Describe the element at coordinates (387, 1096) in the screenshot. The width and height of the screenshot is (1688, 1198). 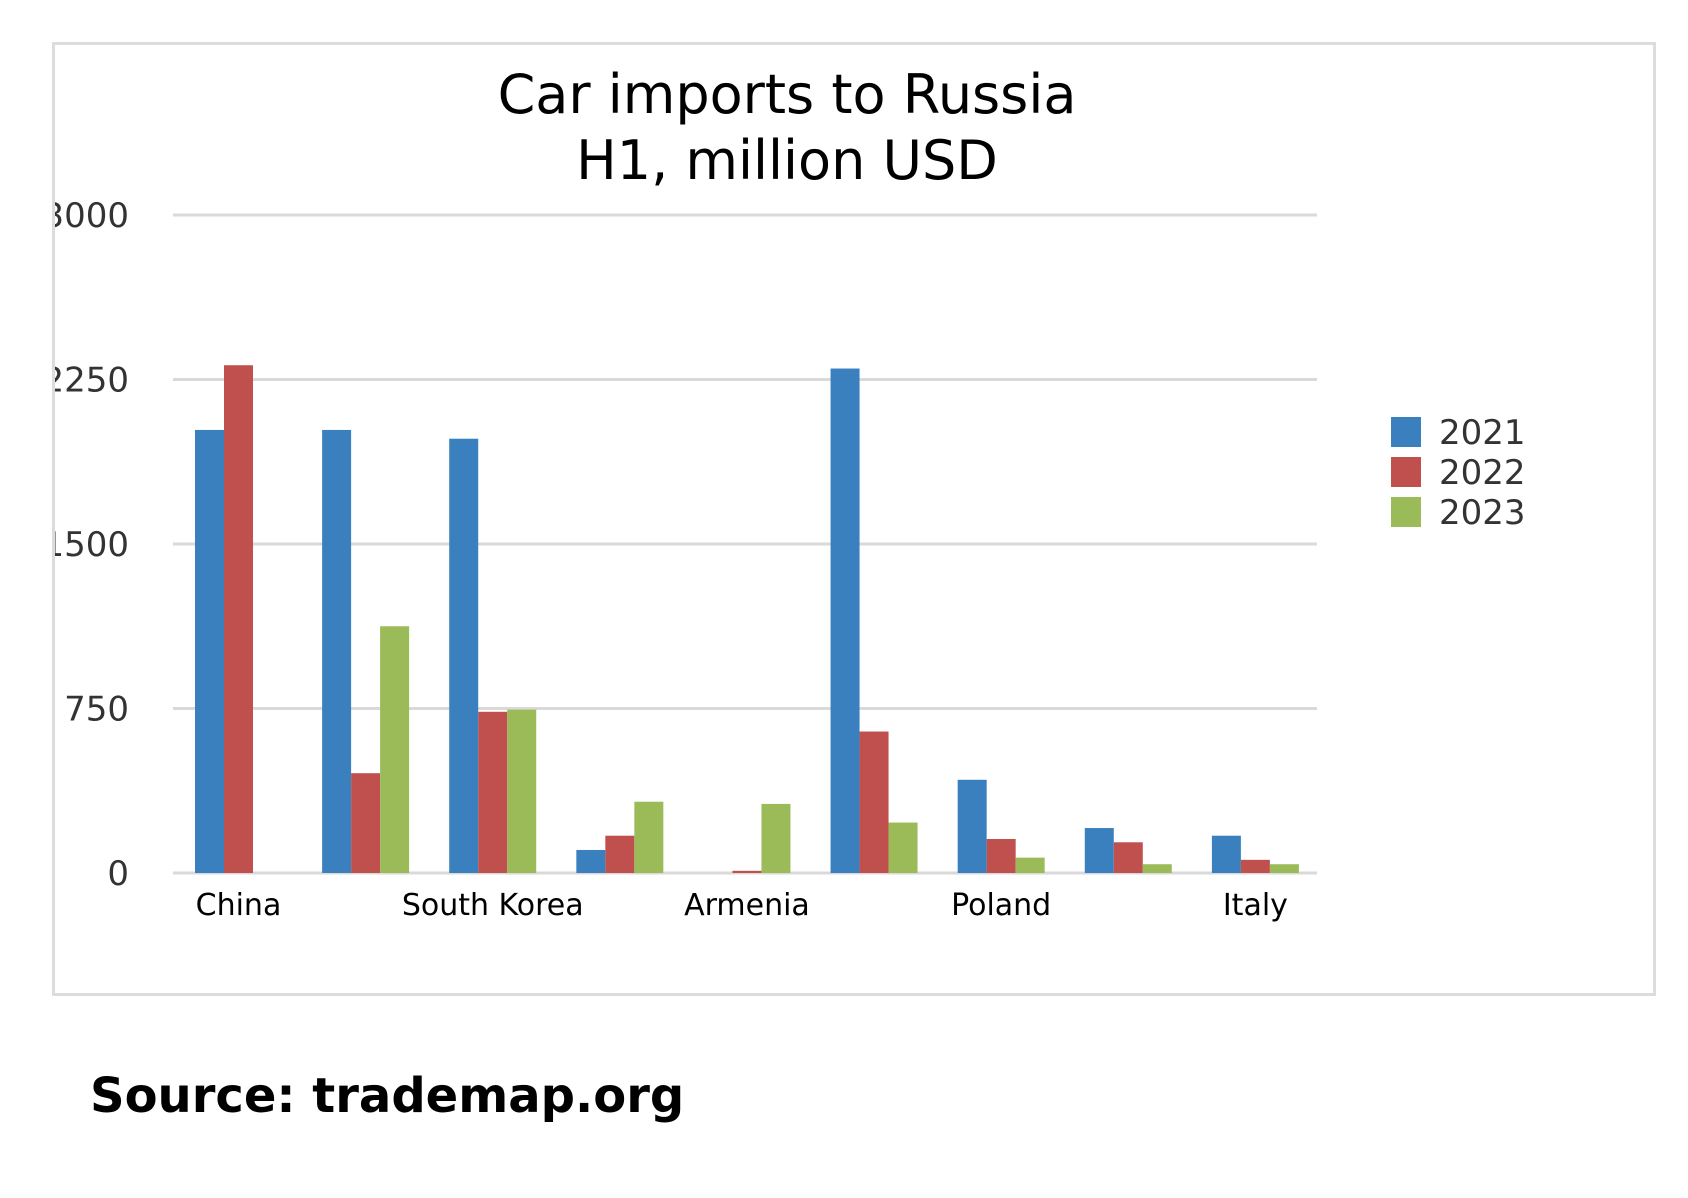
I see `source-note: Source: trademap.org` at that location.